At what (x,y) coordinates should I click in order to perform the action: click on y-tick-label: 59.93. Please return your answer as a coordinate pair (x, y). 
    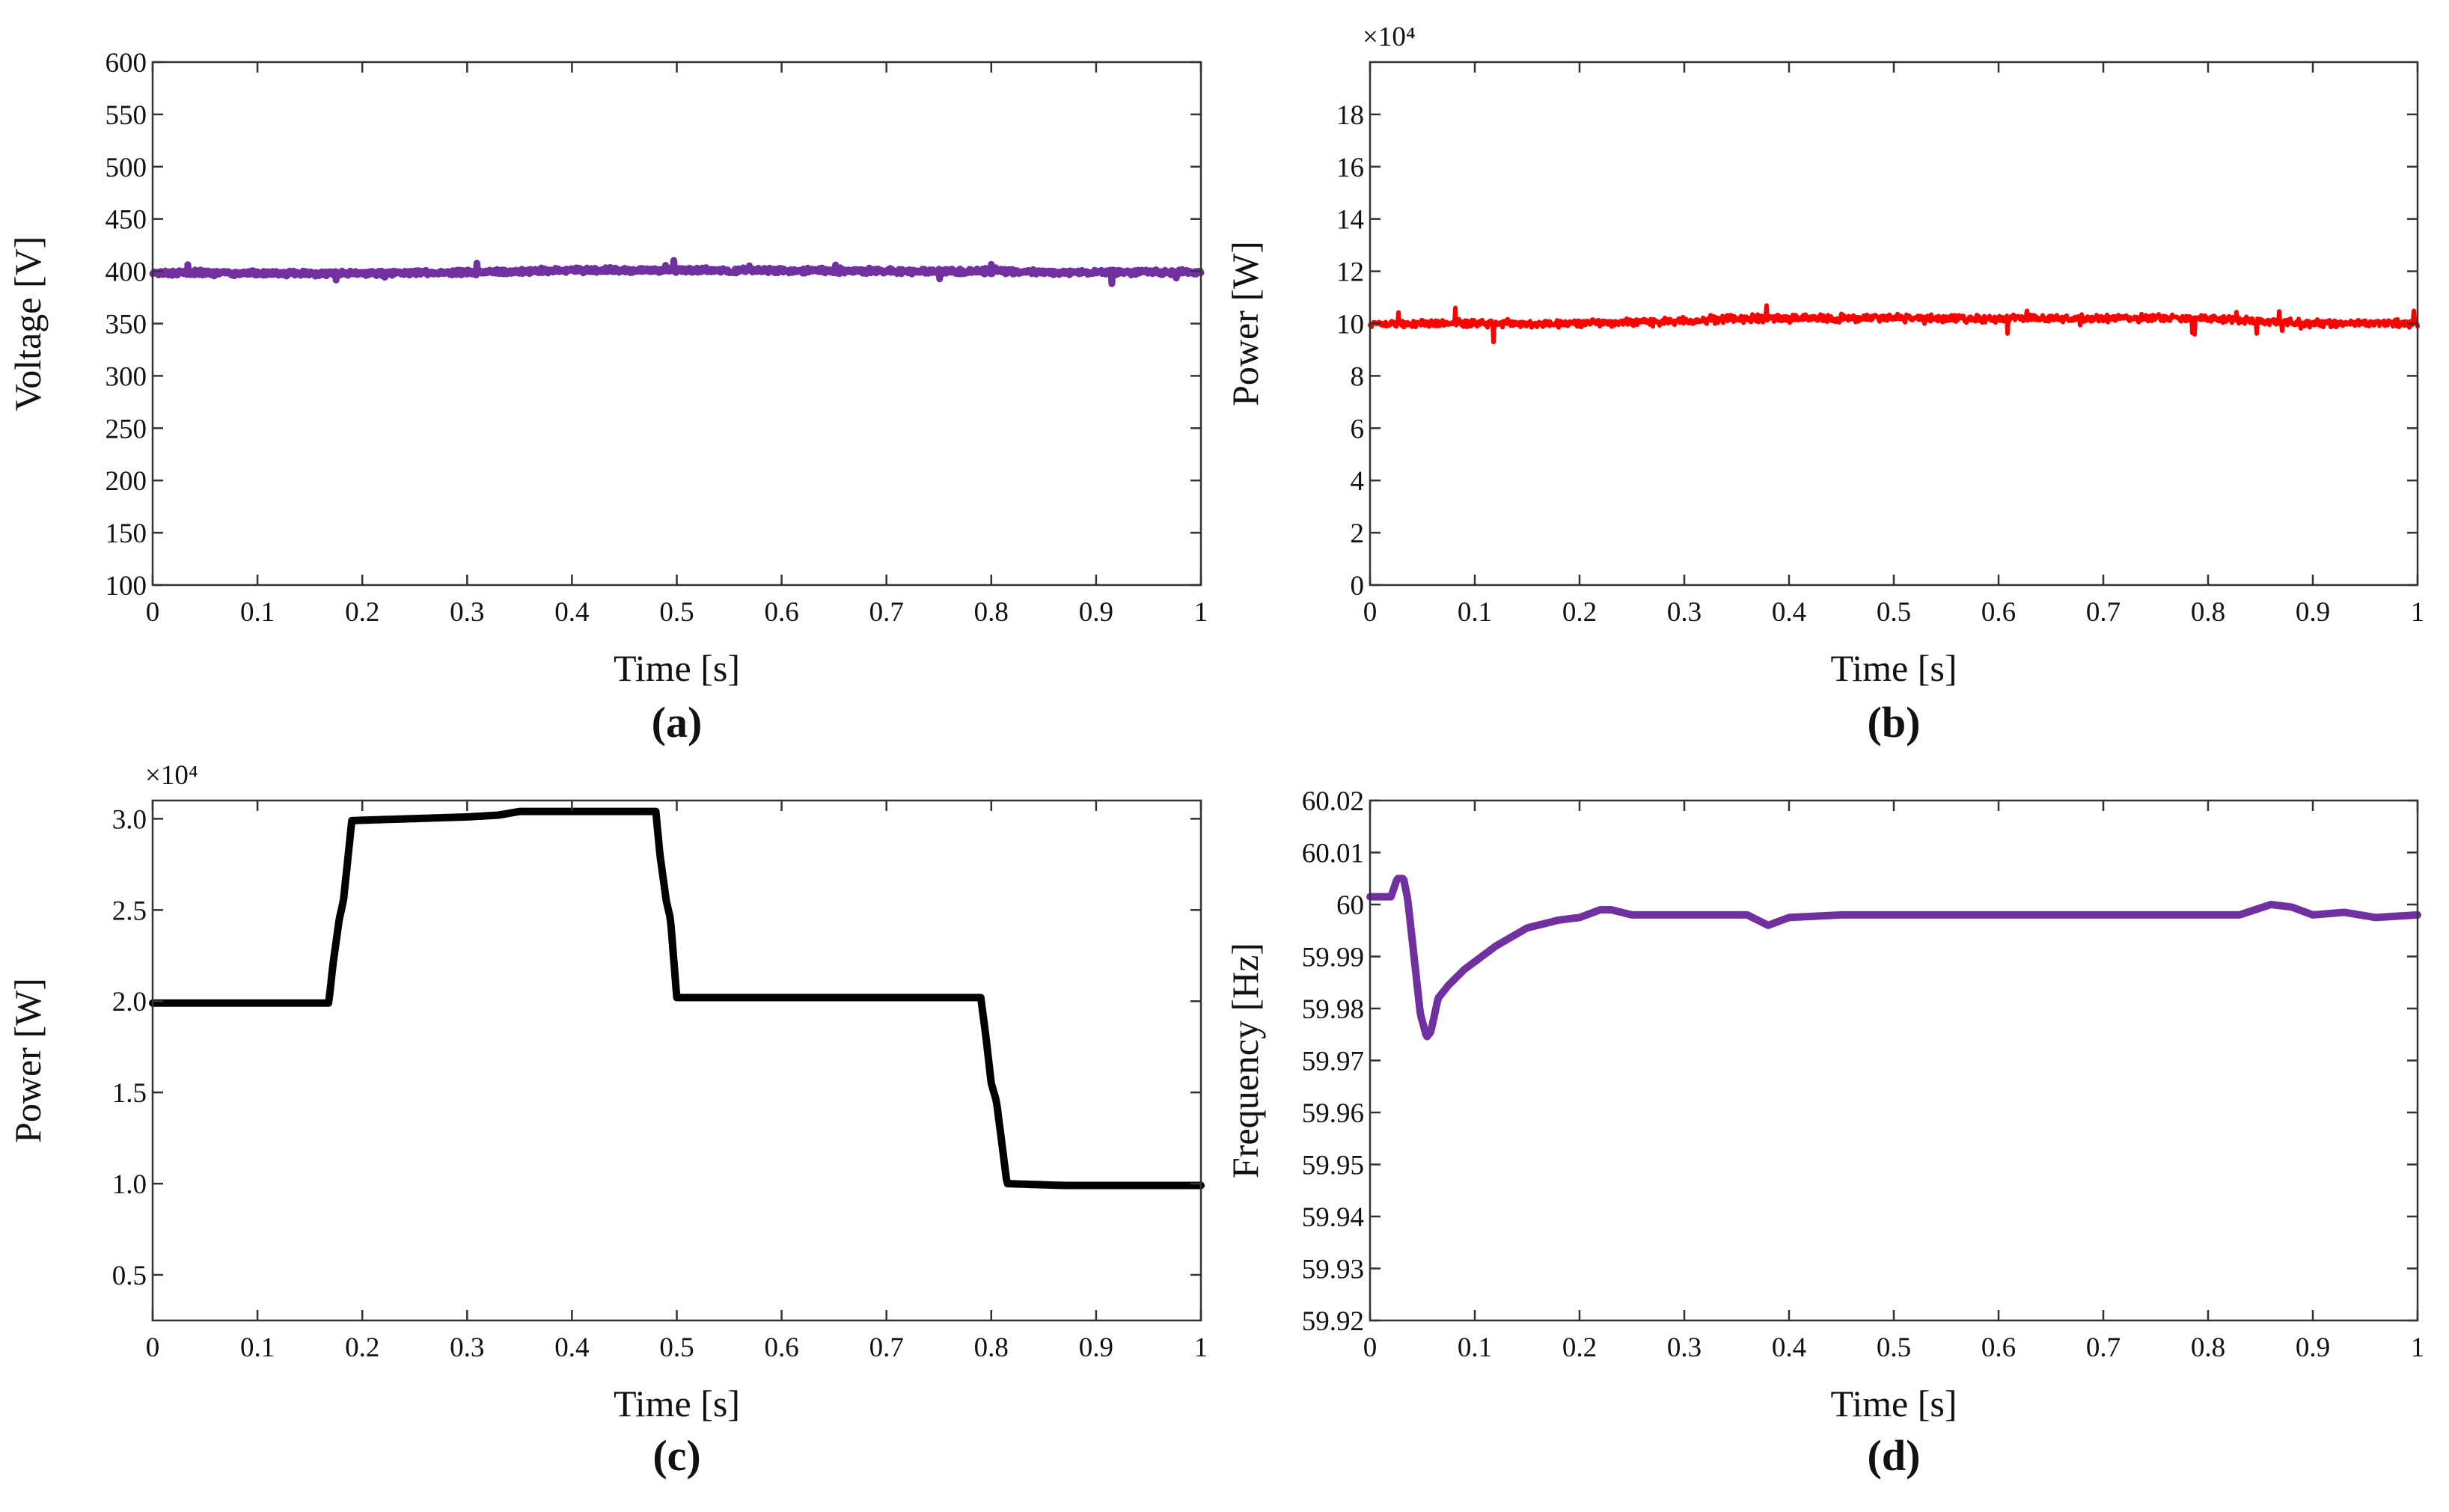
    Looking at the image, I should click on (1333, 1270).